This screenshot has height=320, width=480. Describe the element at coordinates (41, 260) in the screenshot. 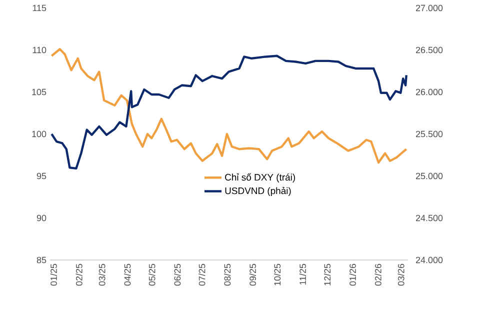

I see `y-tick-label: 85` at that location.